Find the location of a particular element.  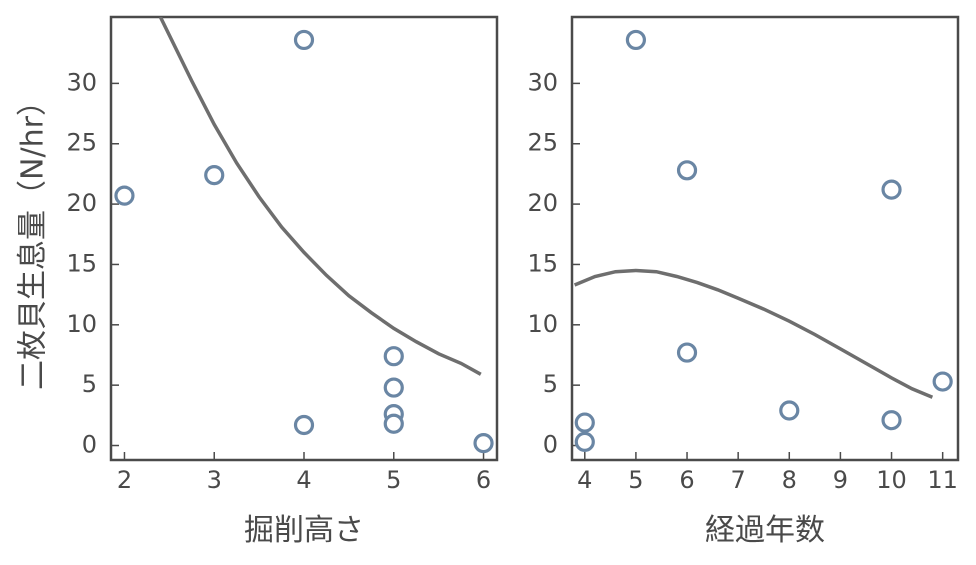

panel-1-x-tick-label: 6 is located at coordinates (483, 480).